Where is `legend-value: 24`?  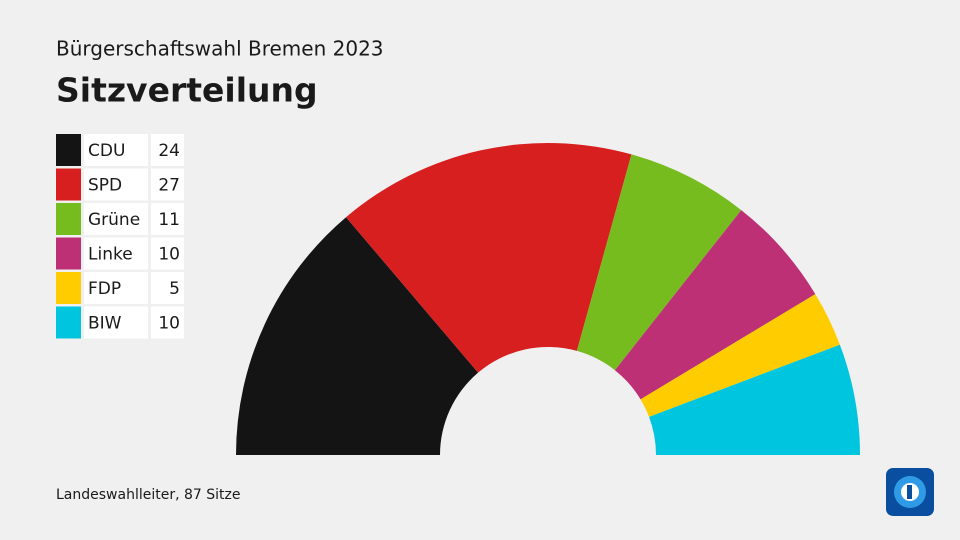
legend-value: 24 is located at coordinates (169, 151).